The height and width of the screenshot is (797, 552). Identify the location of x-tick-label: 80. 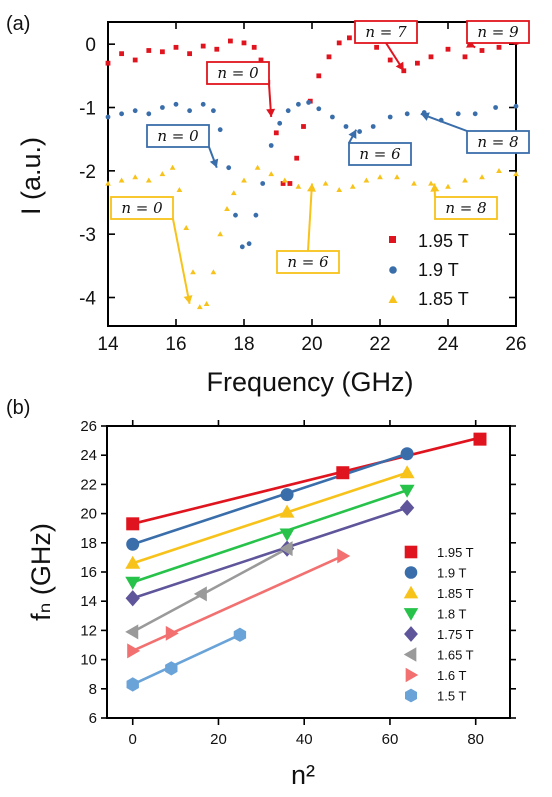
(475, 739).